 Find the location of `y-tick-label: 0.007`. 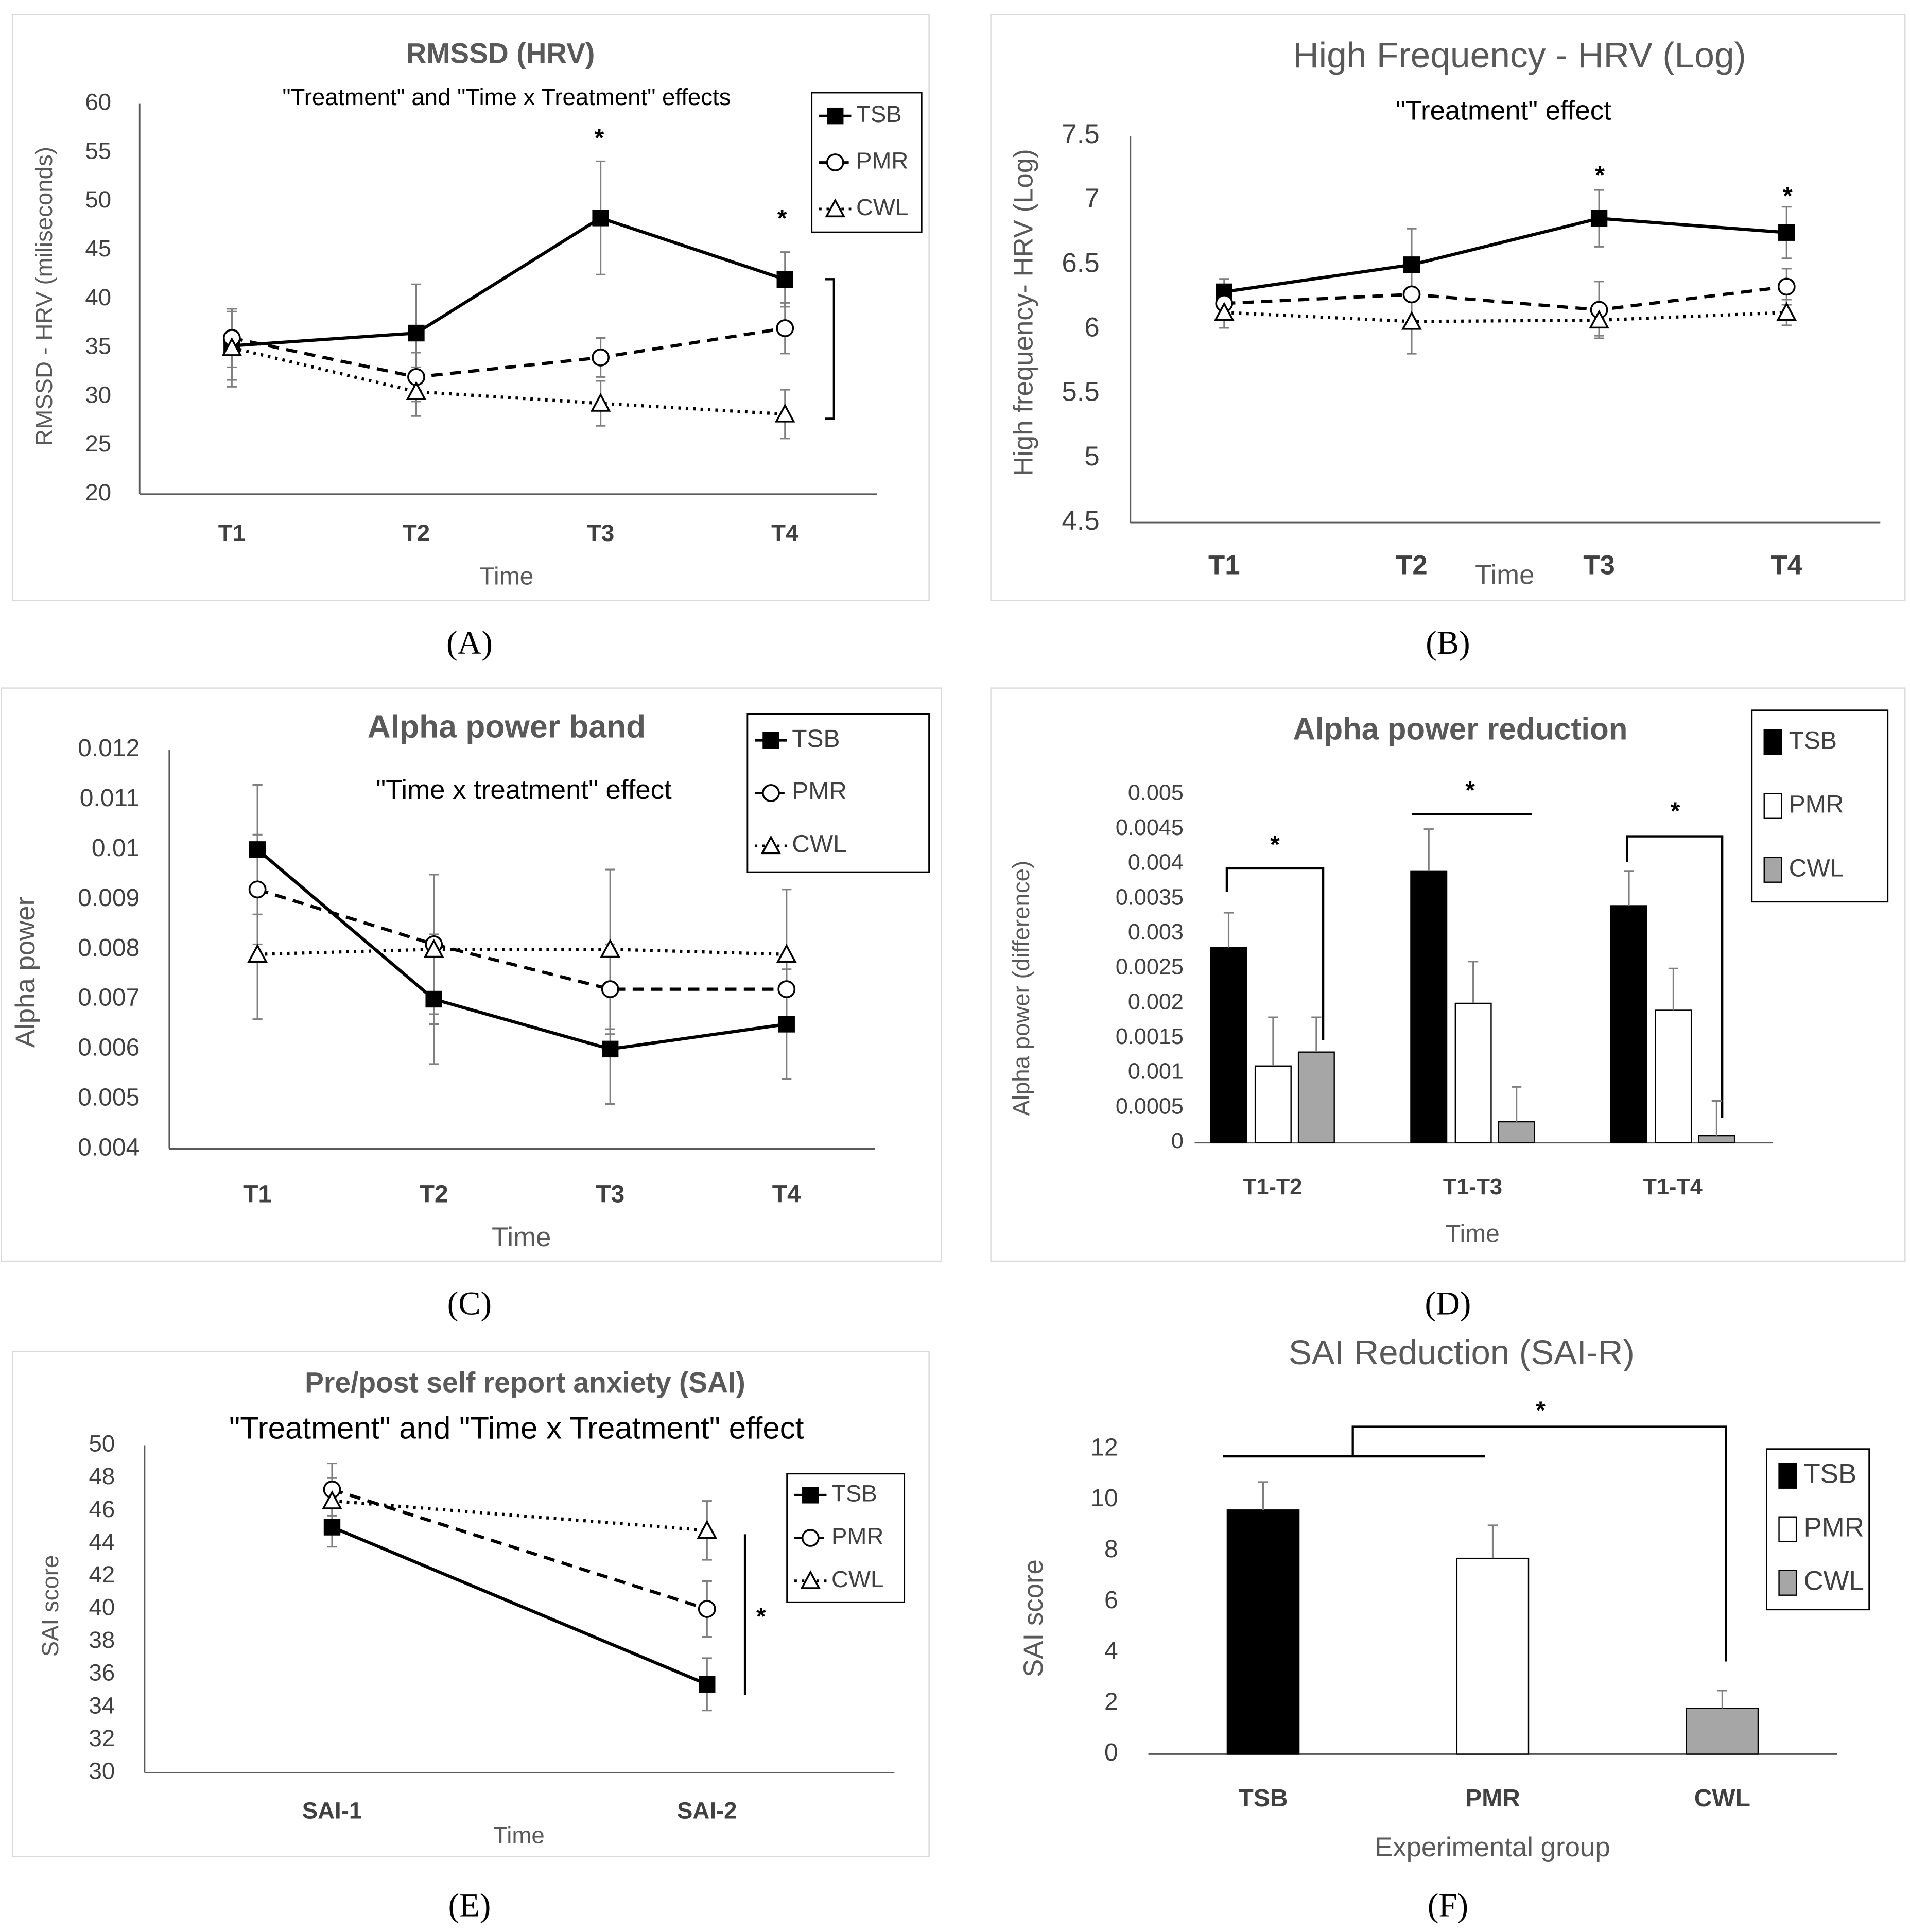

y-tick-label: 0.007 is located at coordinates (109, 998).